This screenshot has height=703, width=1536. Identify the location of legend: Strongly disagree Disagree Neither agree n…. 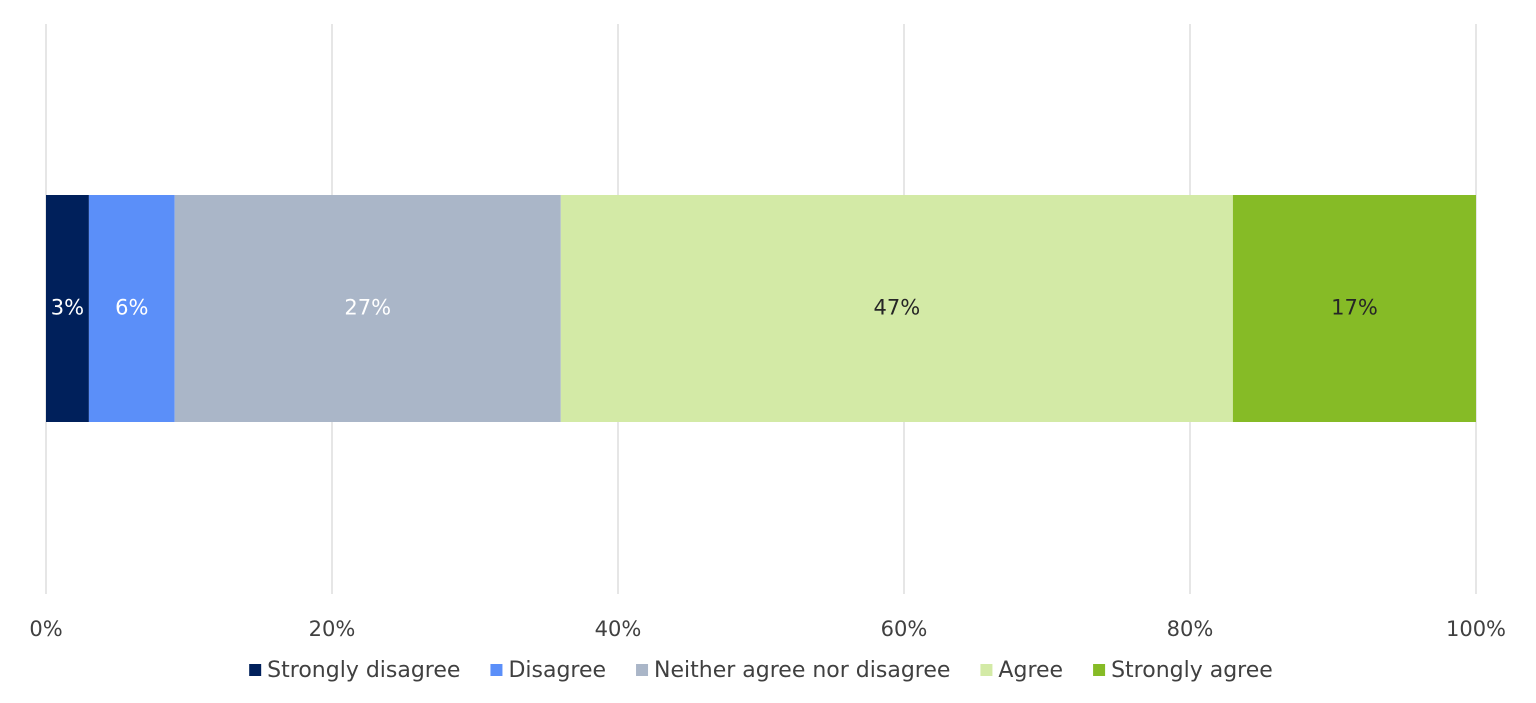
(761, 670).